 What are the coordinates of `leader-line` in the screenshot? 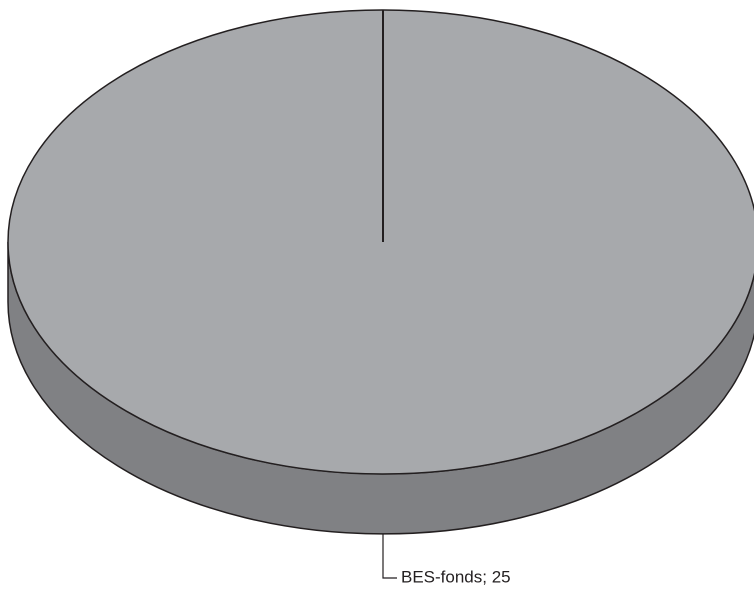 It's located at (389, 556).